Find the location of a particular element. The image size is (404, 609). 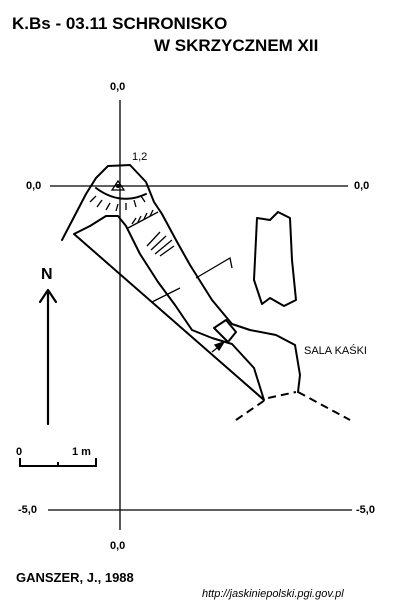

unexplored-continuation-right is located at coordinates (324, 406).